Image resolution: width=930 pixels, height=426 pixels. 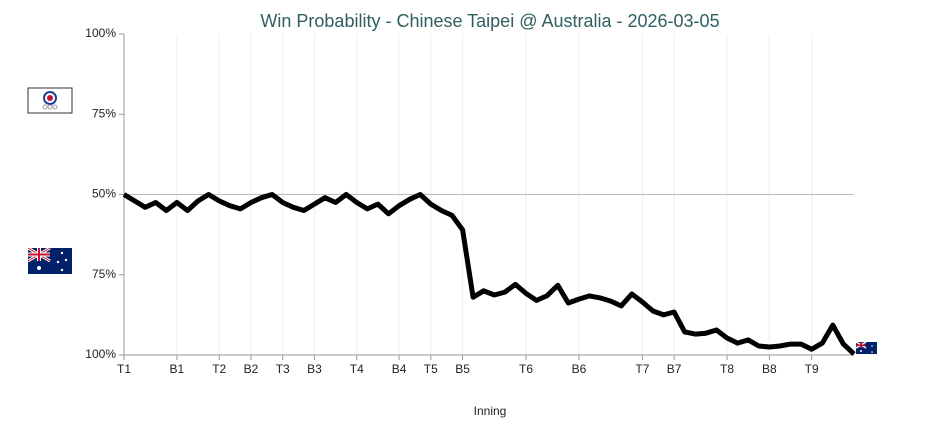 I want to click on x-tick-label: B7, so click(x=674, y=369).